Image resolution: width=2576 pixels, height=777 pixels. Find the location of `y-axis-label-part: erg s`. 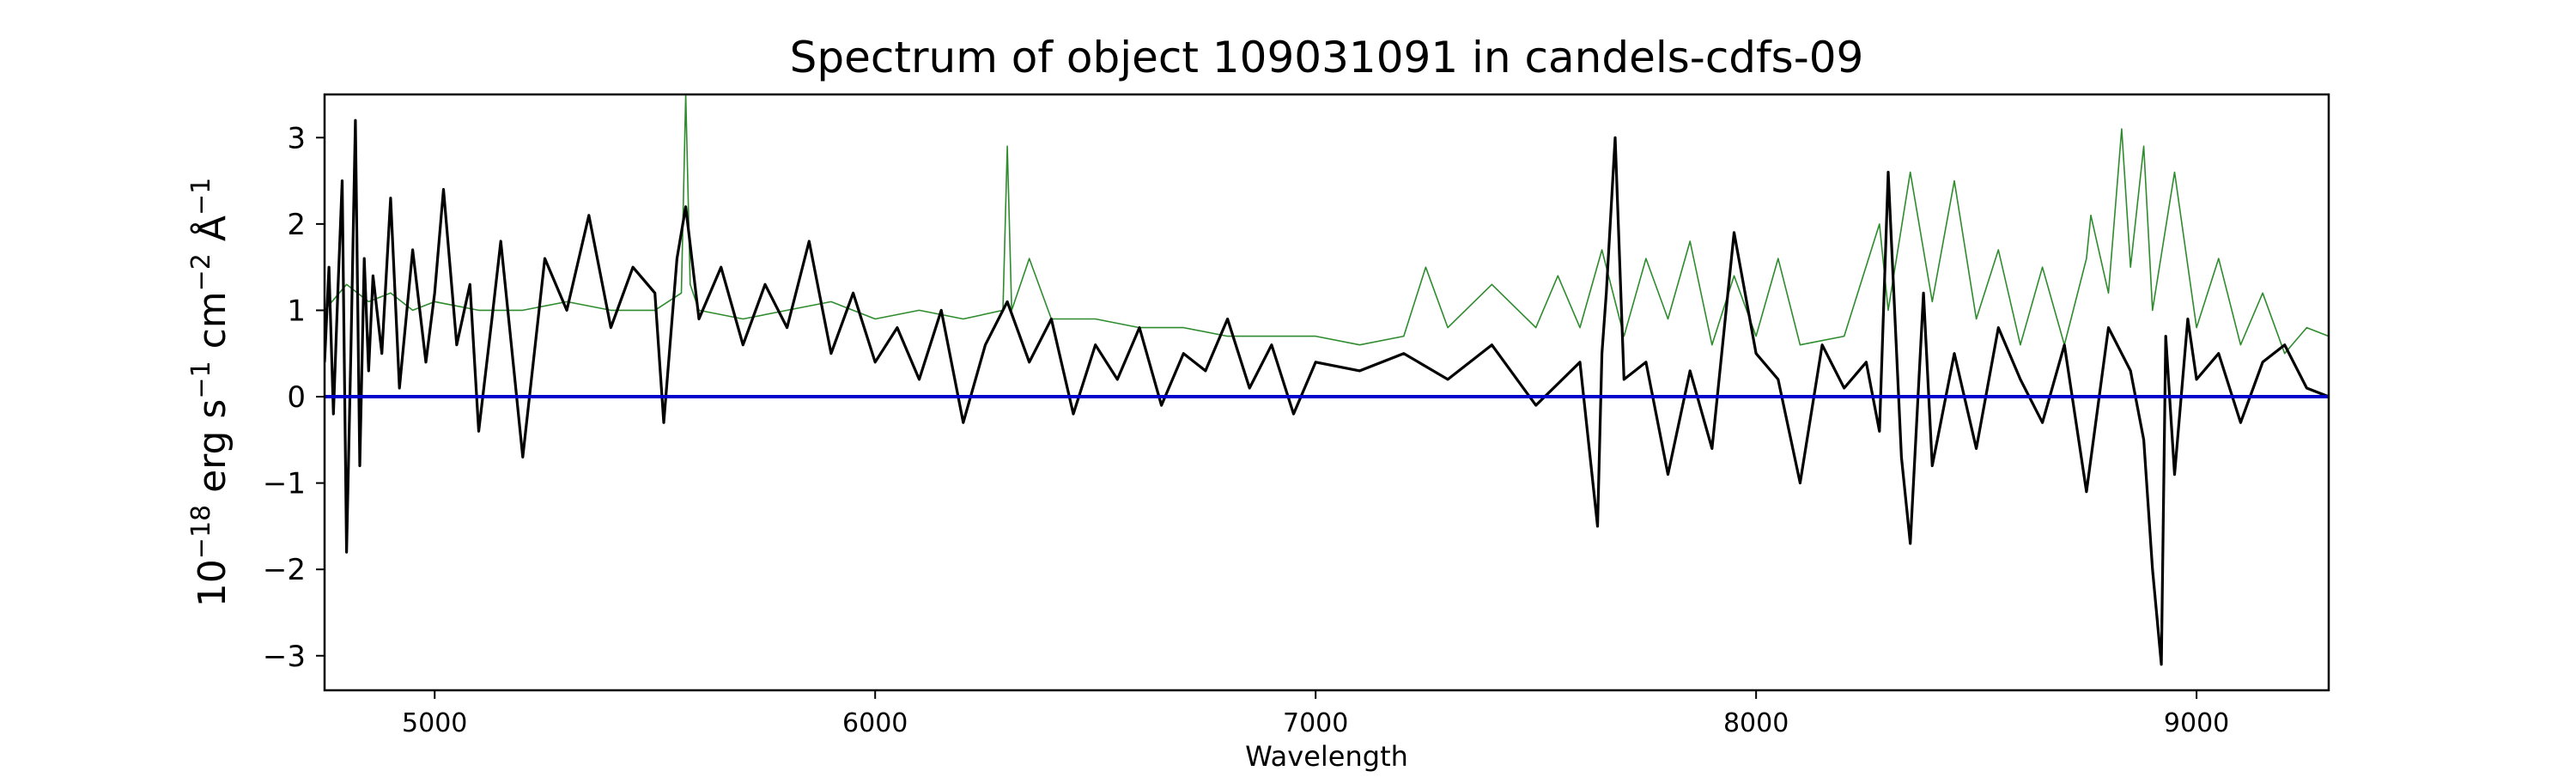

y-axis-label-part: erg s is located at coordinates (213, 452).